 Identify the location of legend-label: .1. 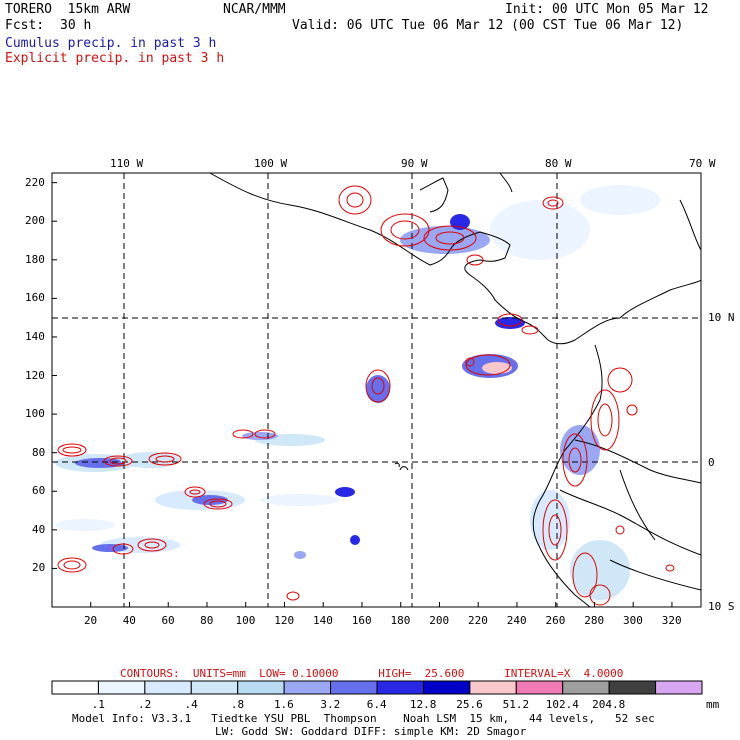
(98, 704).